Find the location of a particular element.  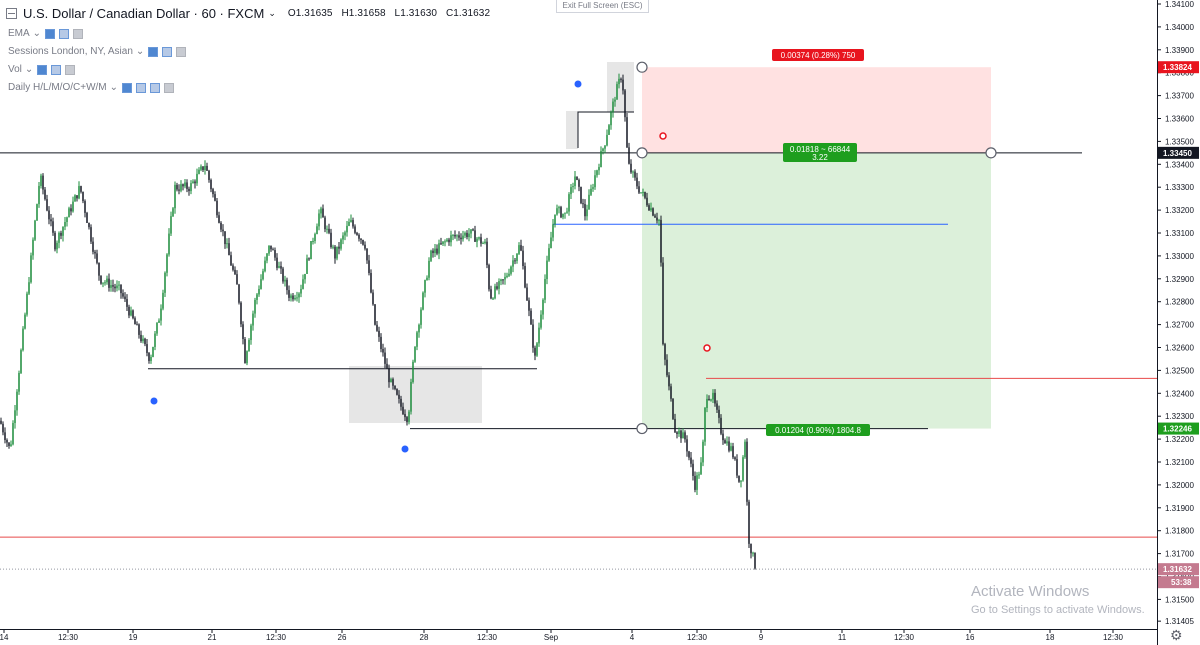

price-badge-text: 1.33824 is located at coordinates (1177, 67).